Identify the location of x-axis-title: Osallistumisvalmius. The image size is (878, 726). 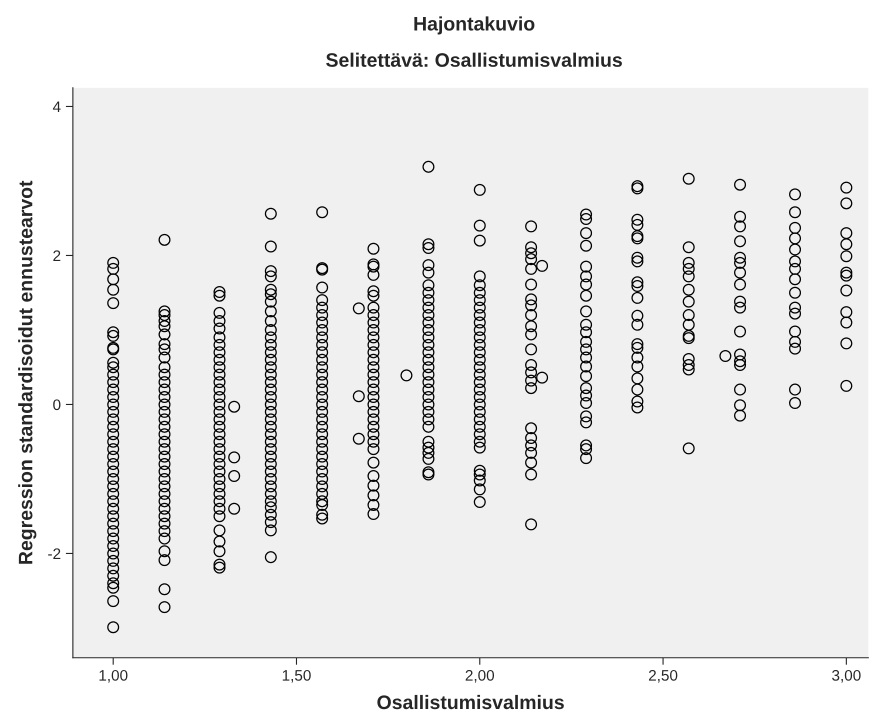
(470, 702).